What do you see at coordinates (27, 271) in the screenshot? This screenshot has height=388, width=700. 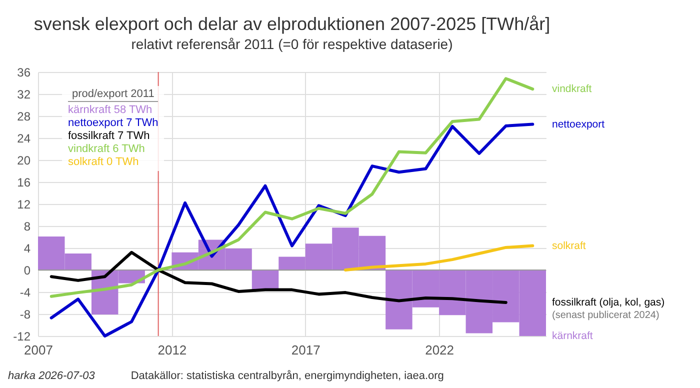 I see `y-tick-label: 0` at bounding box center [27, 271].